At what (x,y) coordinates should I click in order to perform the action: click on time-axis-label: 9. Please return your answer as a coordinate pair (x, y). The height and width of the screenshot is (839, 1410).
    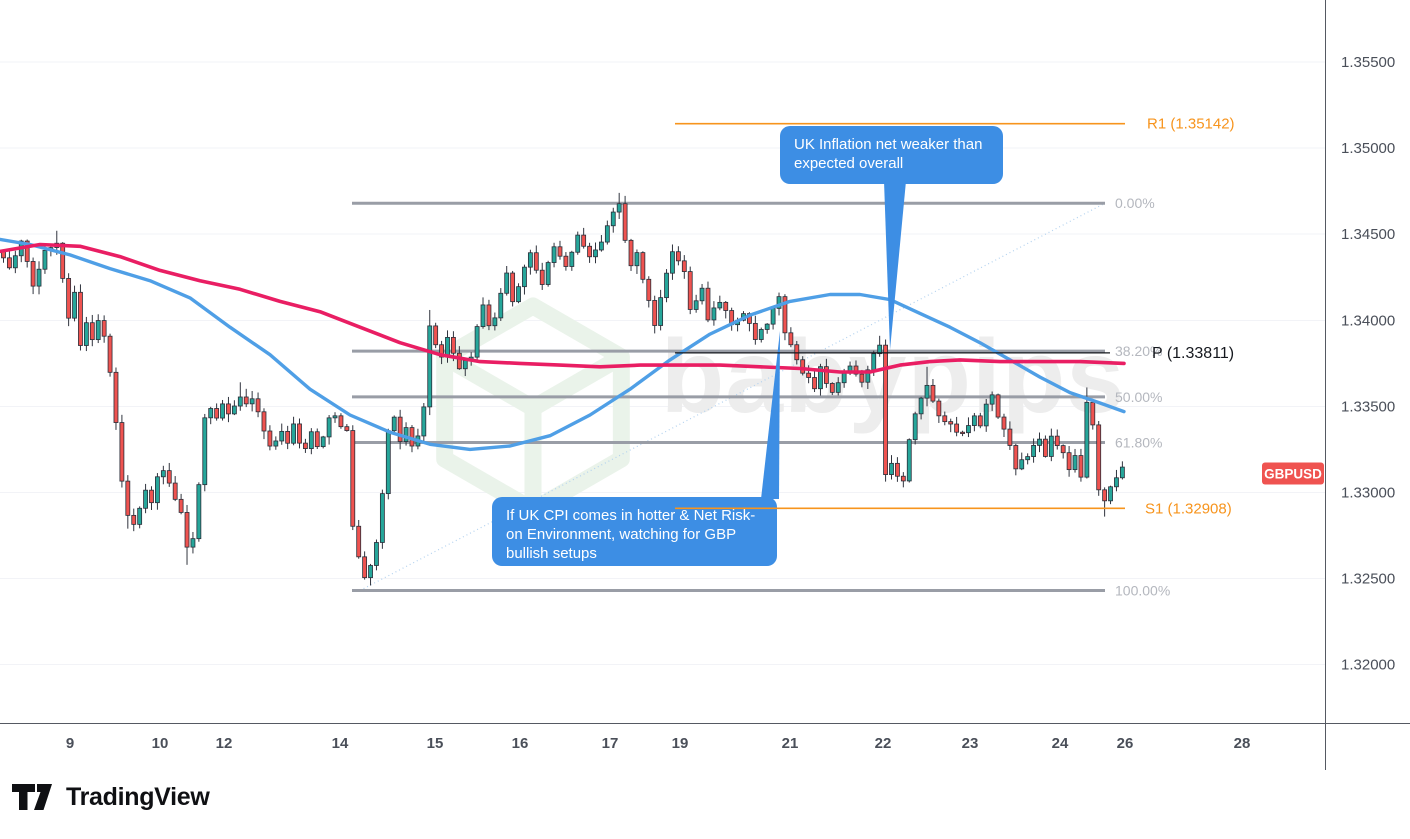
    Looking at the image, I should click on (70, 743).